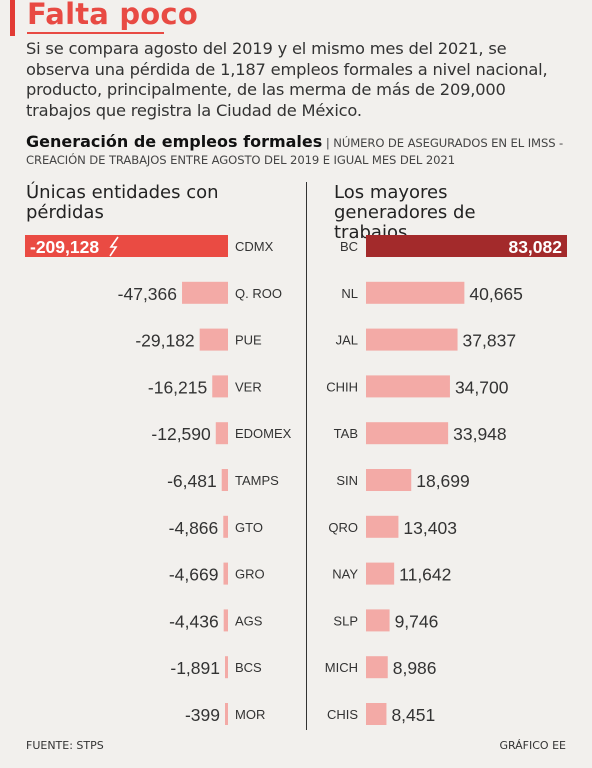 The width and height of the screenshot is (592, 768). What do you see at coordinates (248, 386) in the screenshot?
I see `state-label: VER` at bounding box center [248, 386].